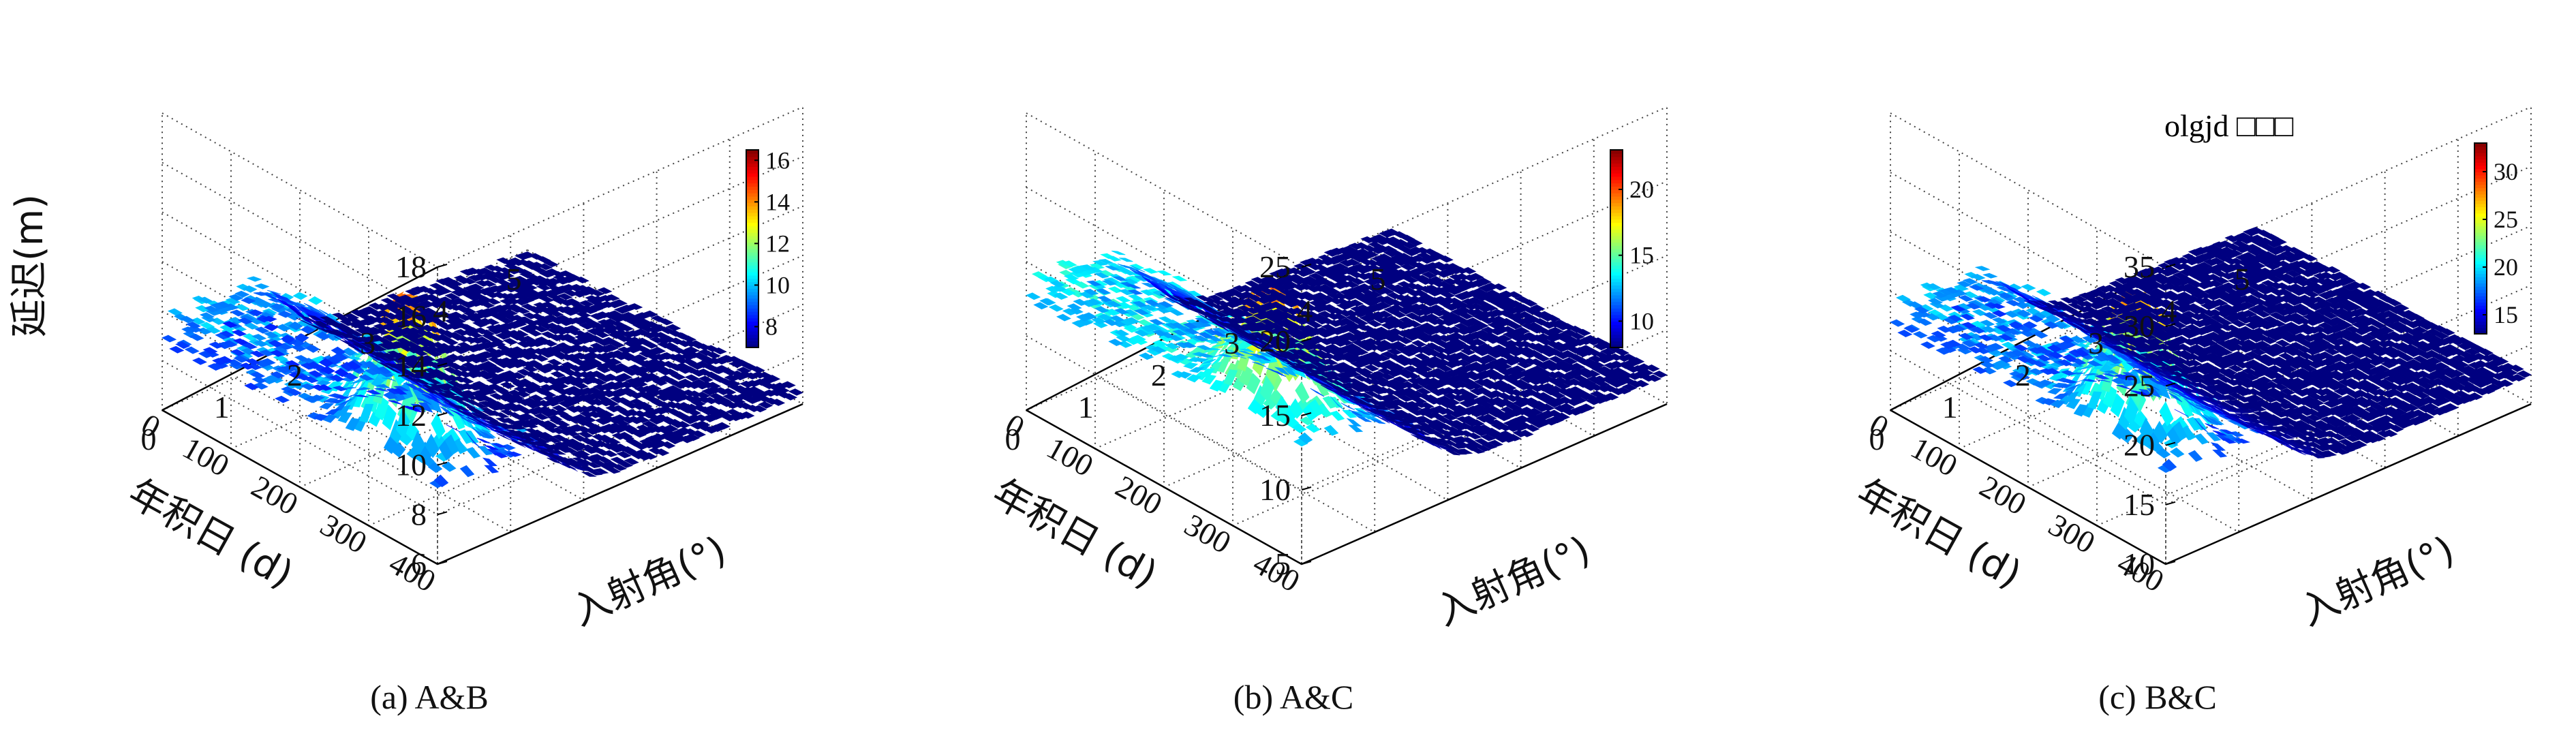  I want to click on x-axis-label: 入射角(°), so click(1513, 581).